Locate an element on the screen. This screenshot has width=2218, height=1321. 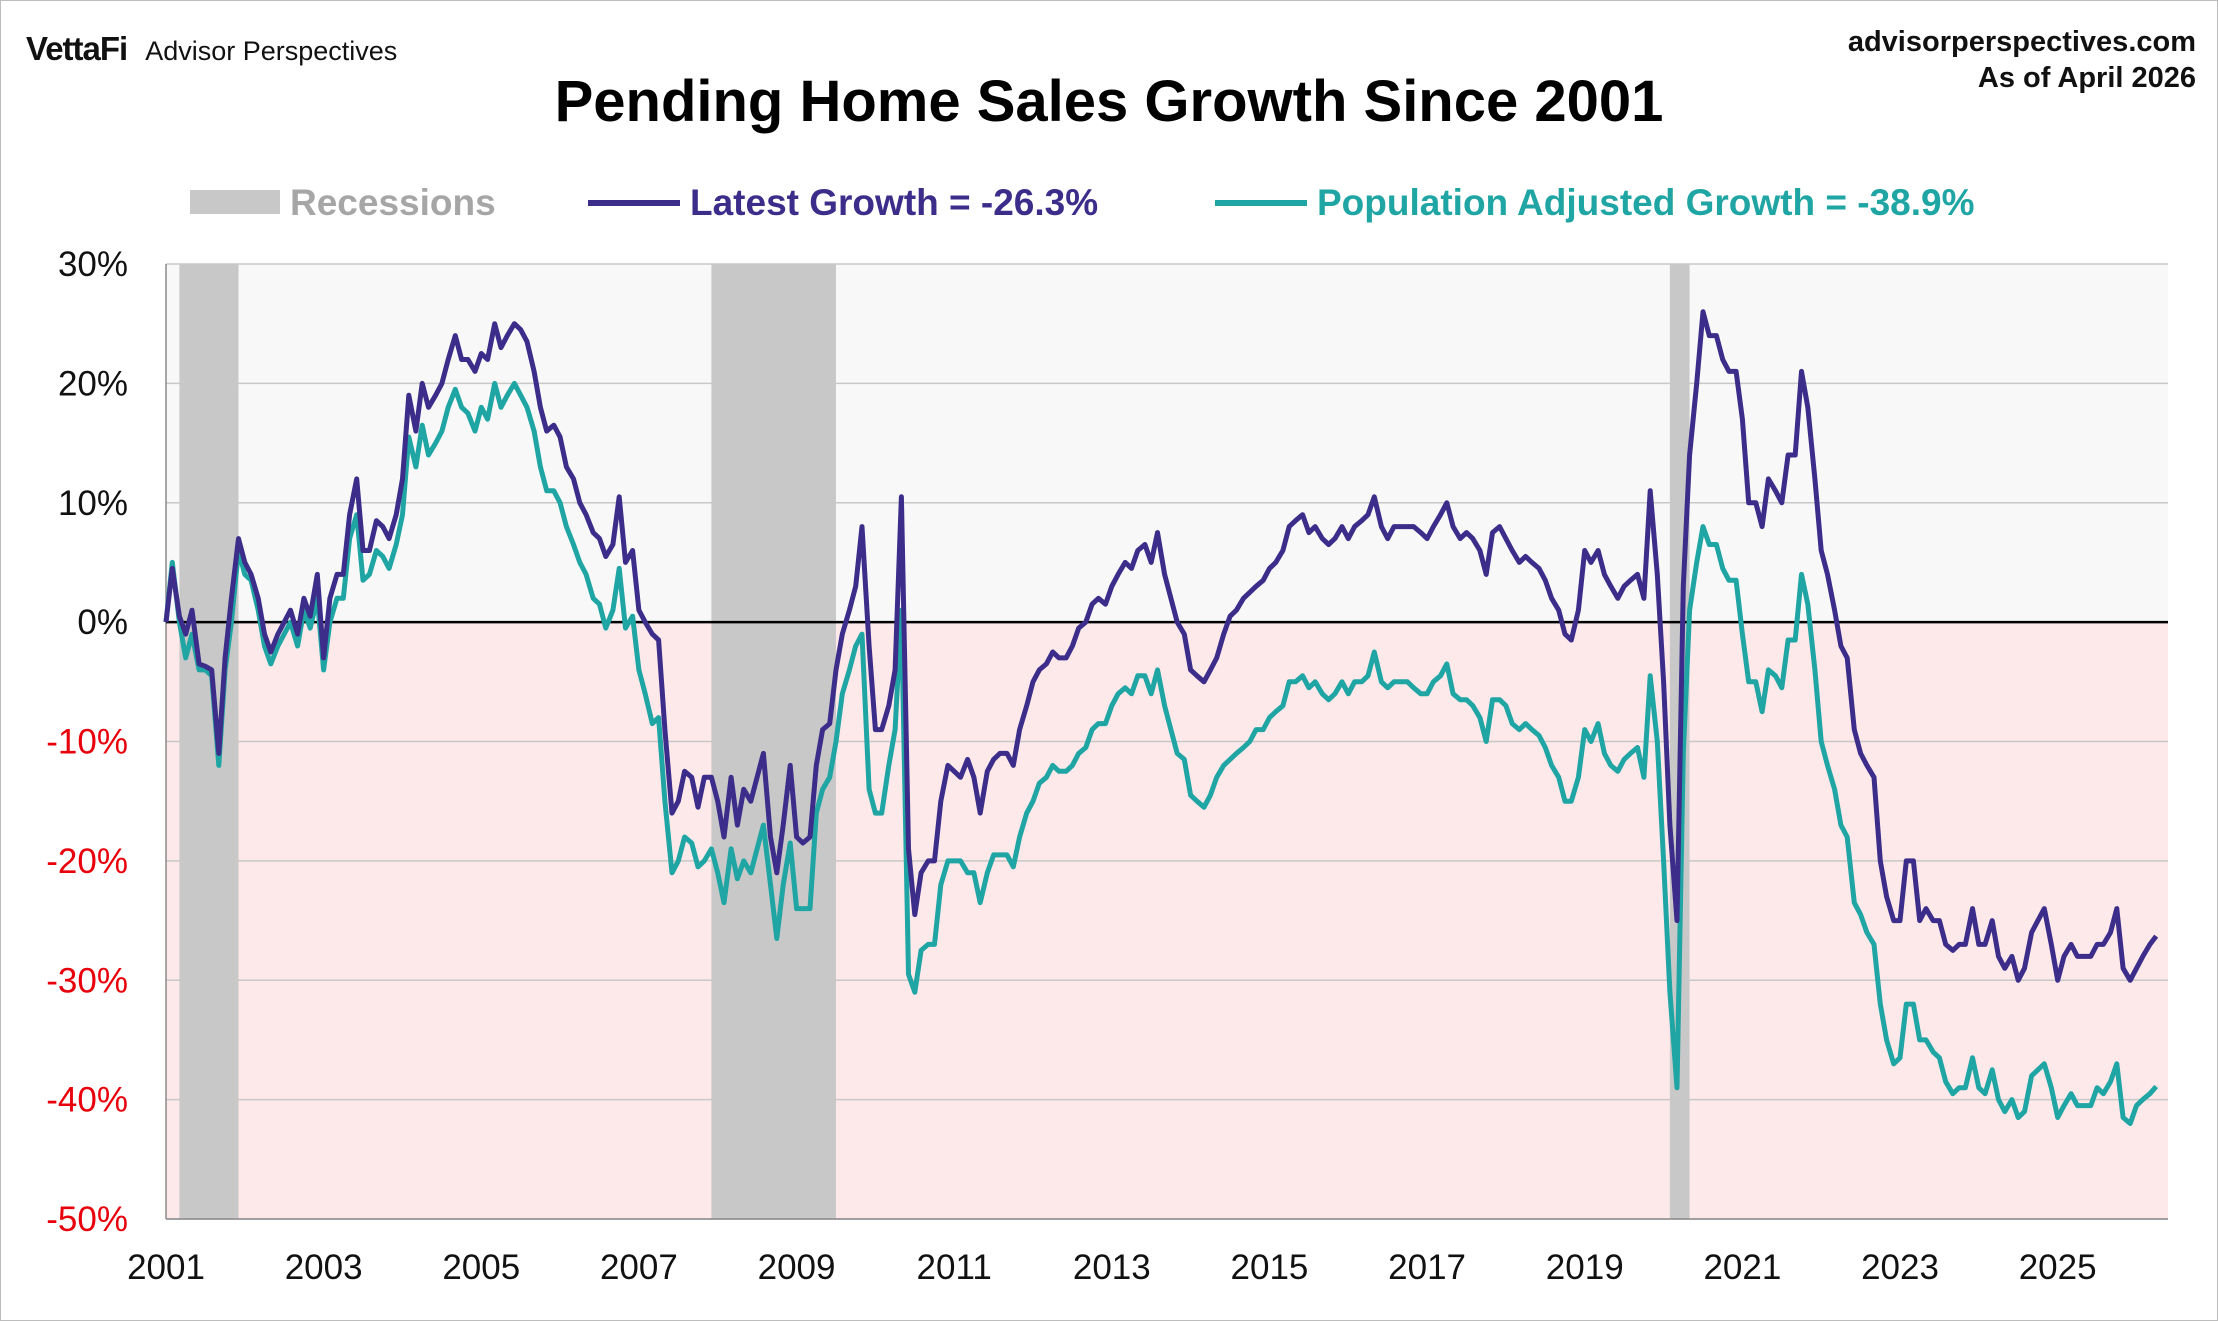
brand-name: VettaFi is located at coordinates (77, 48).